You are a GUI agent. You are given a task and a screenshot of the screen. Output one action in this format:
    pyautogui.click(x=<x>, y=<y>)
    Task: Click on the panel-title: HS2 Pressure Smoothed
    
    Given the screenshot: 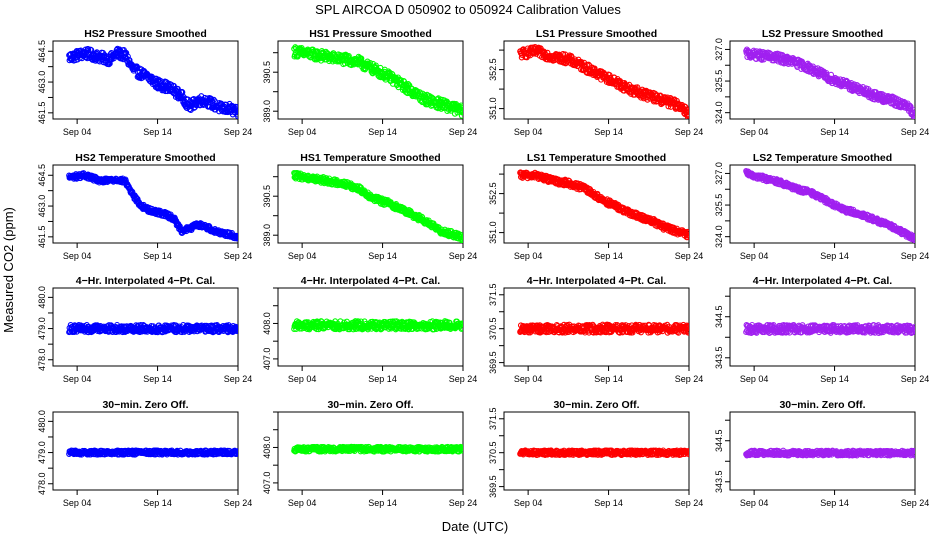 What is the action you would take?
    pyautogui.click(x=145, y=34)
    